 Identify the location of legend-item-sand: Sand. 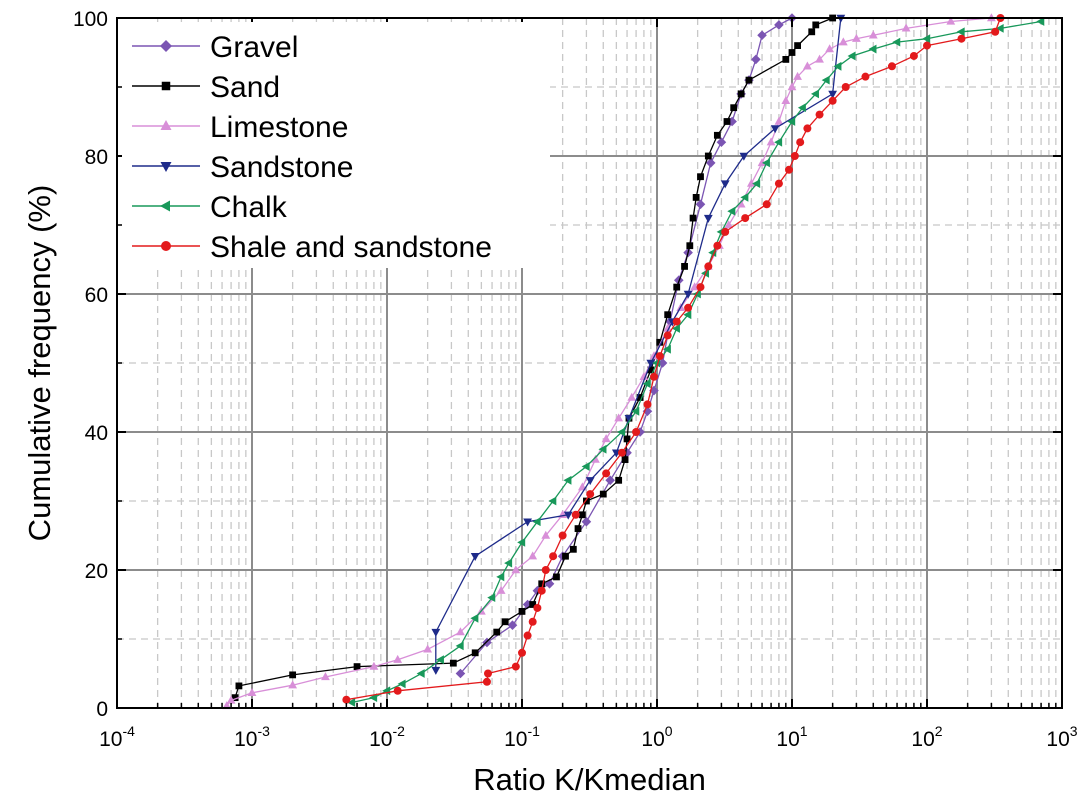
(206, 87).